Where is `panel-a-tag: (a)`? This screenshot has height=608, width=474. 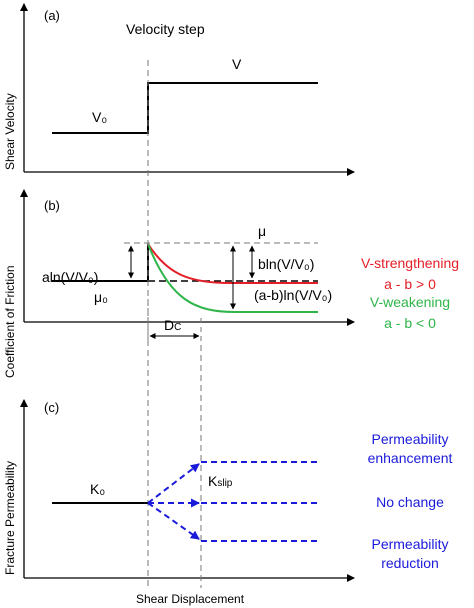
panel-a-tag: (a) is located at coordinates (52, 15).